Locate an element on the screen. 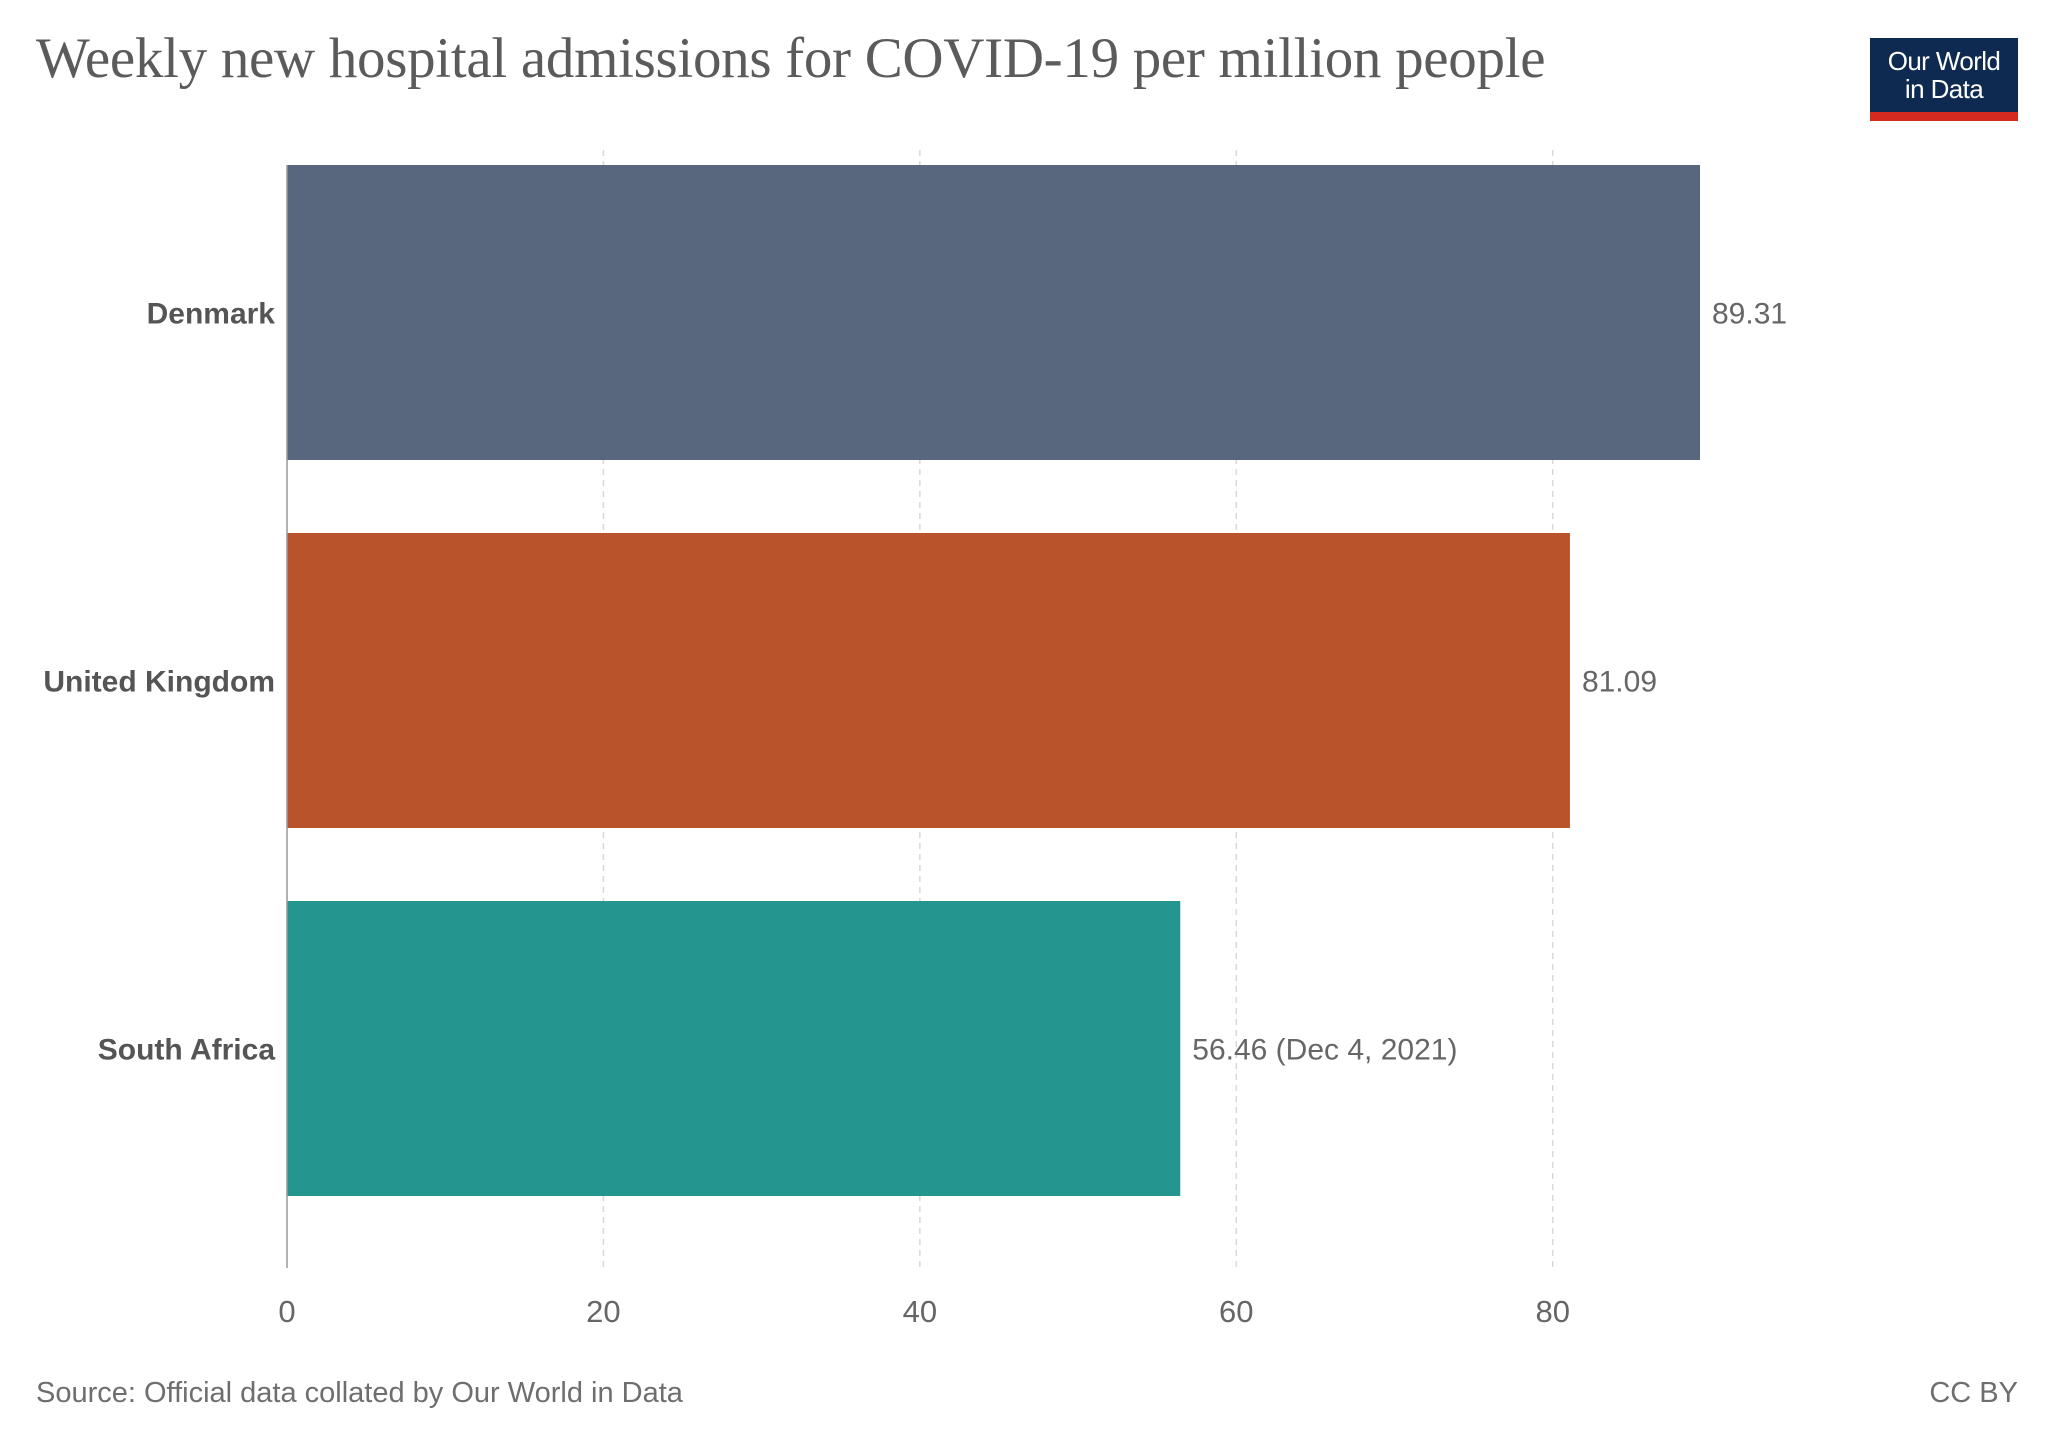  x-tick-label: 0 is located at coordinates (286, 1311).